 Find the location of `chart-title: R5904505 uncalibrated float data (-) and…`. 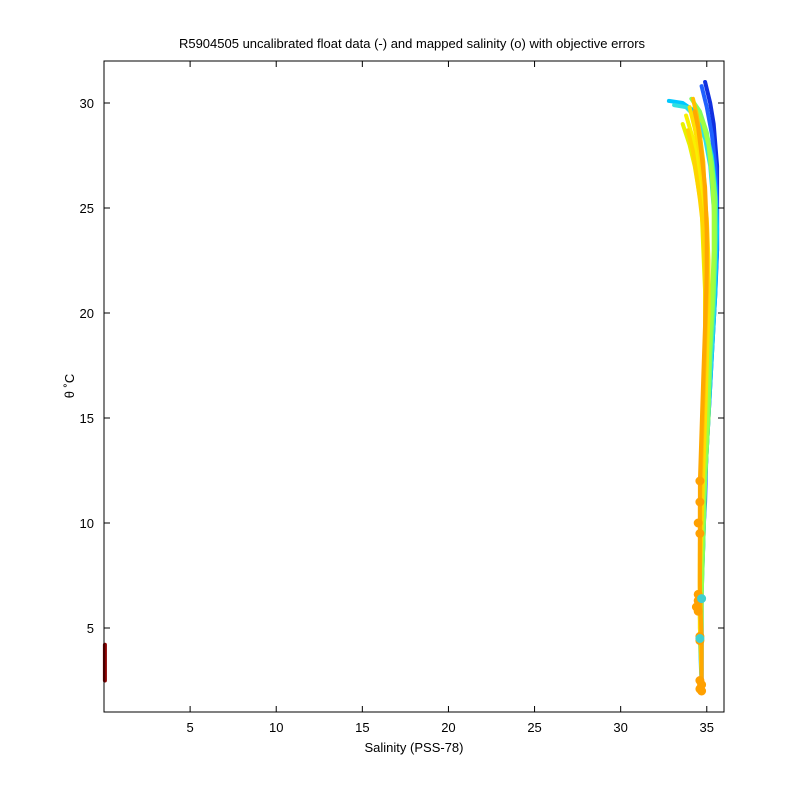

chart-title: R5904505 uncalibrated float data (-) and… is located at coordinates (412, 43).